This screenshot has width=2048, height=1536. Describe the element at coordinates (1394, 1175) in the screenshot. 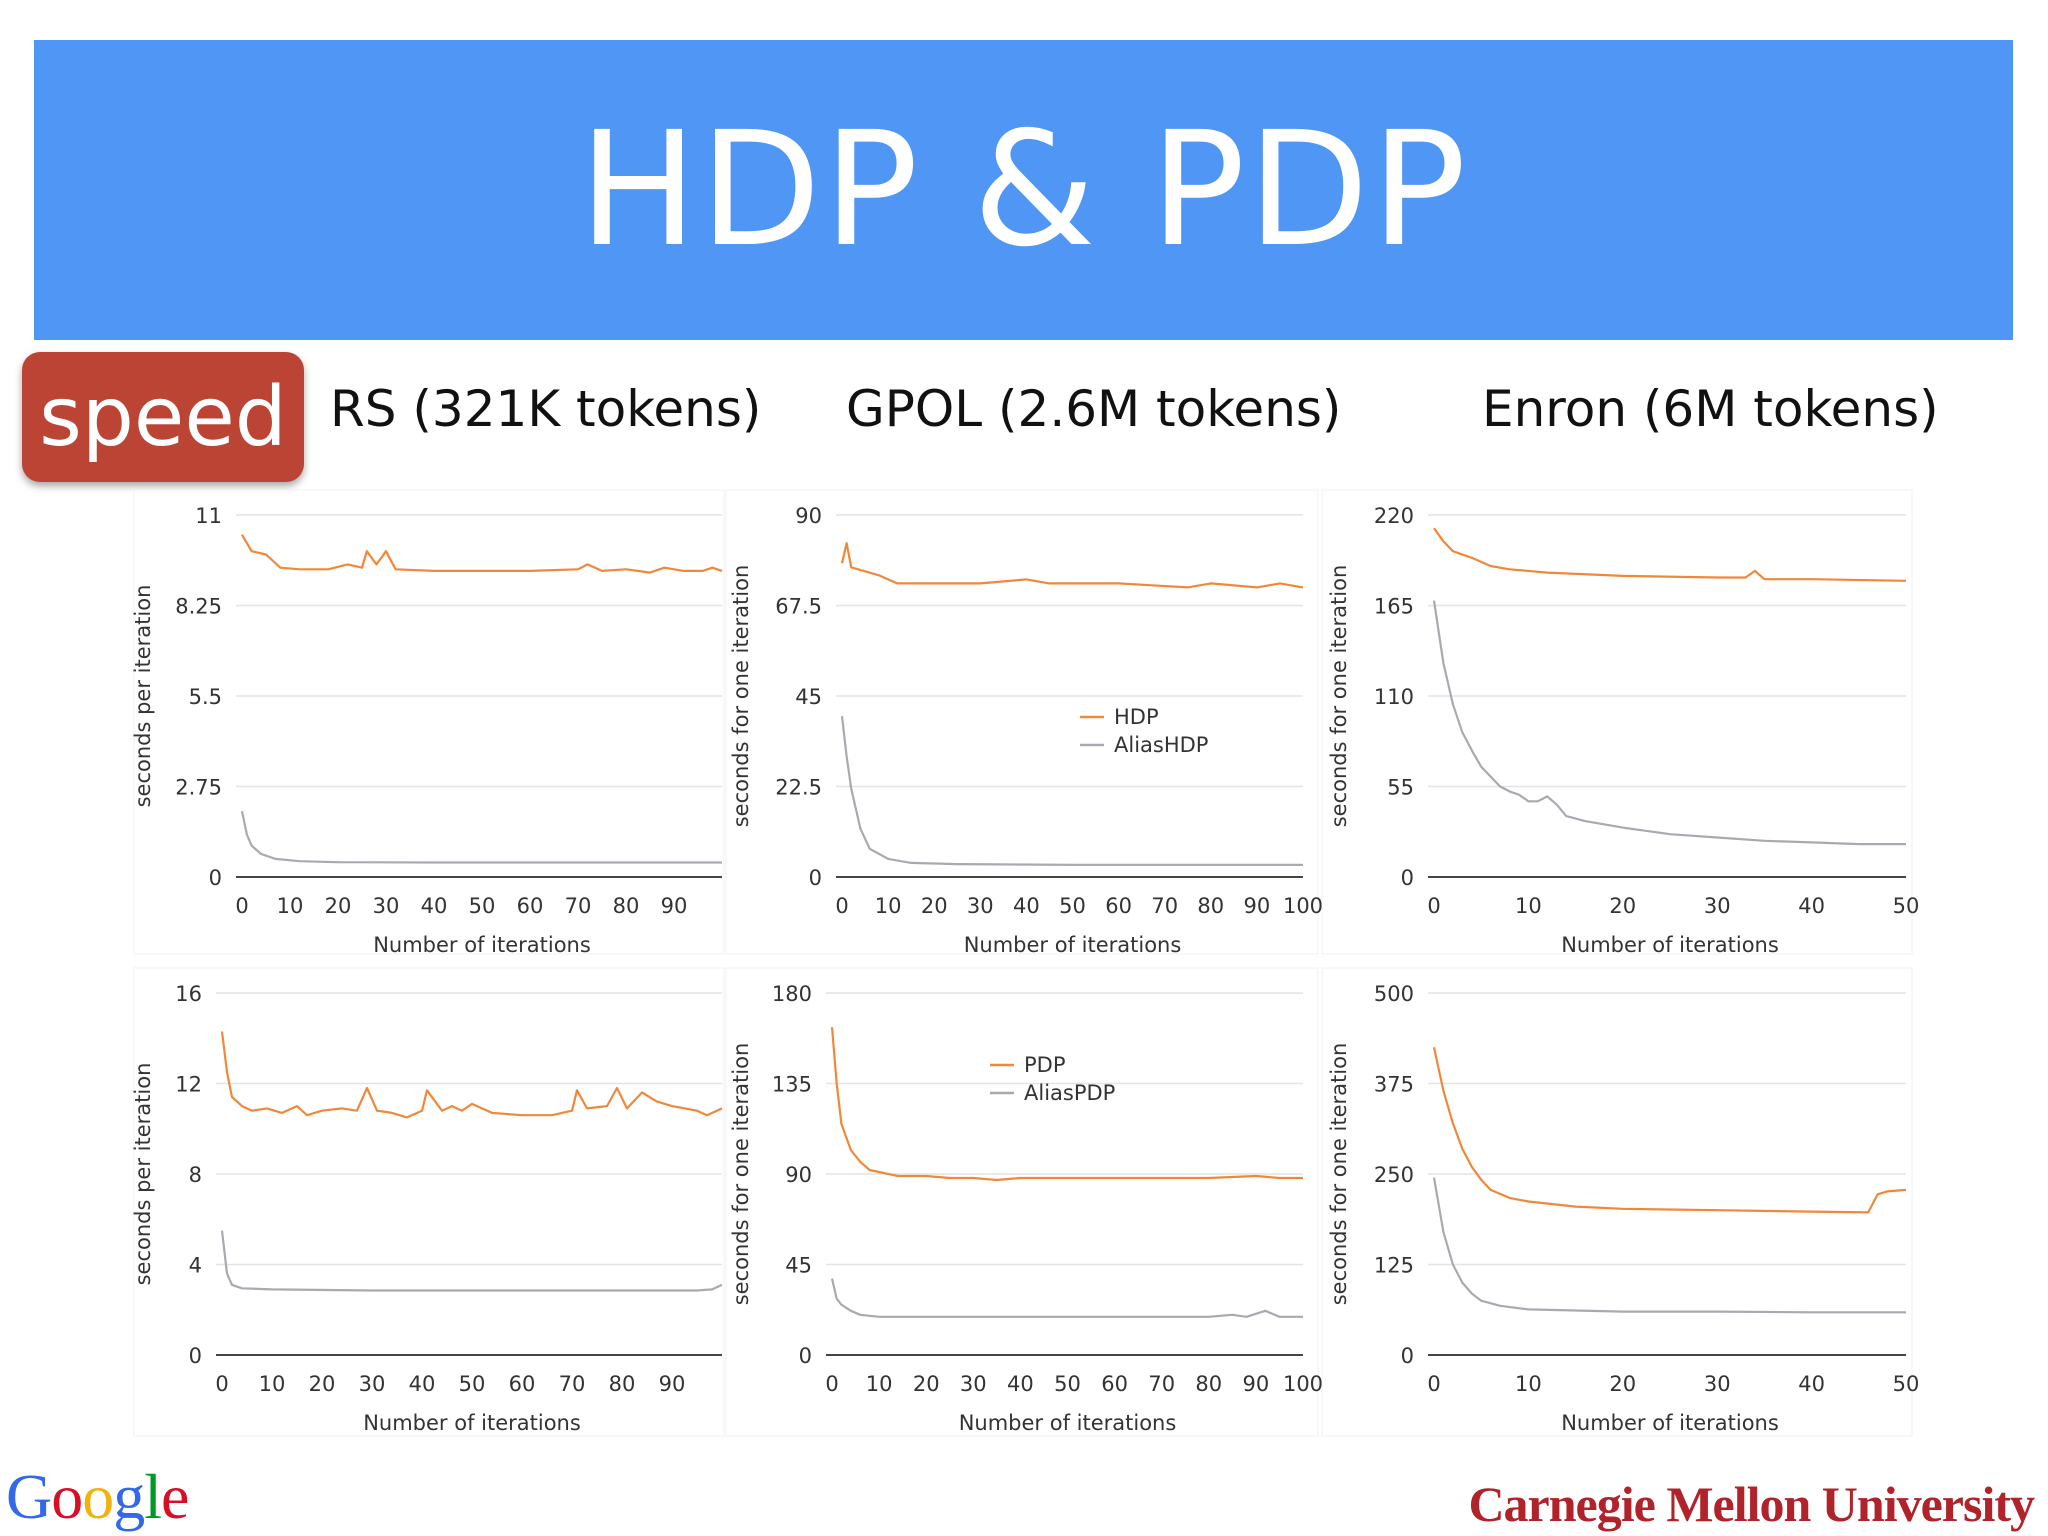

I see `y-tick-label: 250` at that location.